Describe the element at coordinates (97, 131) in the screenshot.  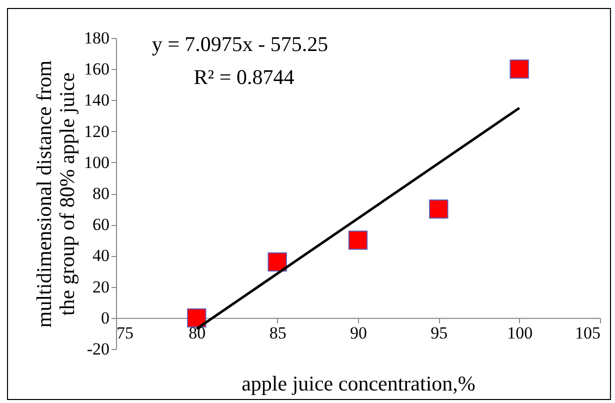
I see `y-tick-label: 120` at that location.